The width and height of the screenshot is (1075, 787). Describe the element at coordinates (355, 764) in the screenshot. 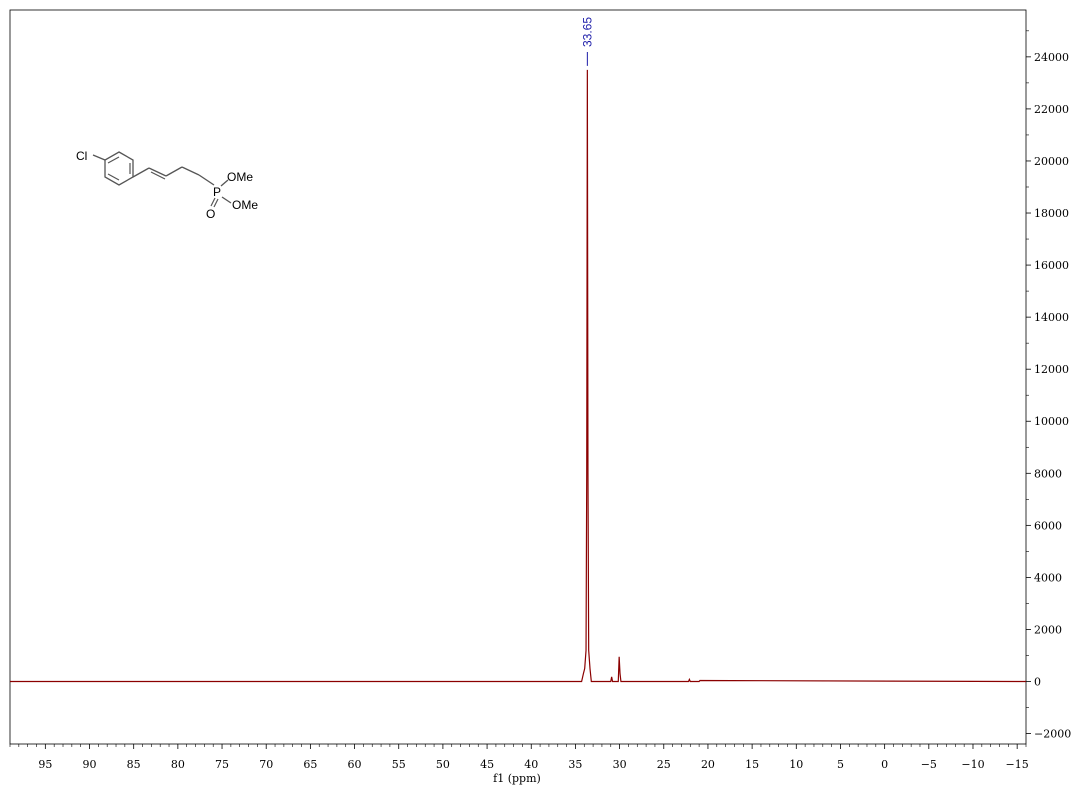

I see `x-tick-label: 60` at that location.